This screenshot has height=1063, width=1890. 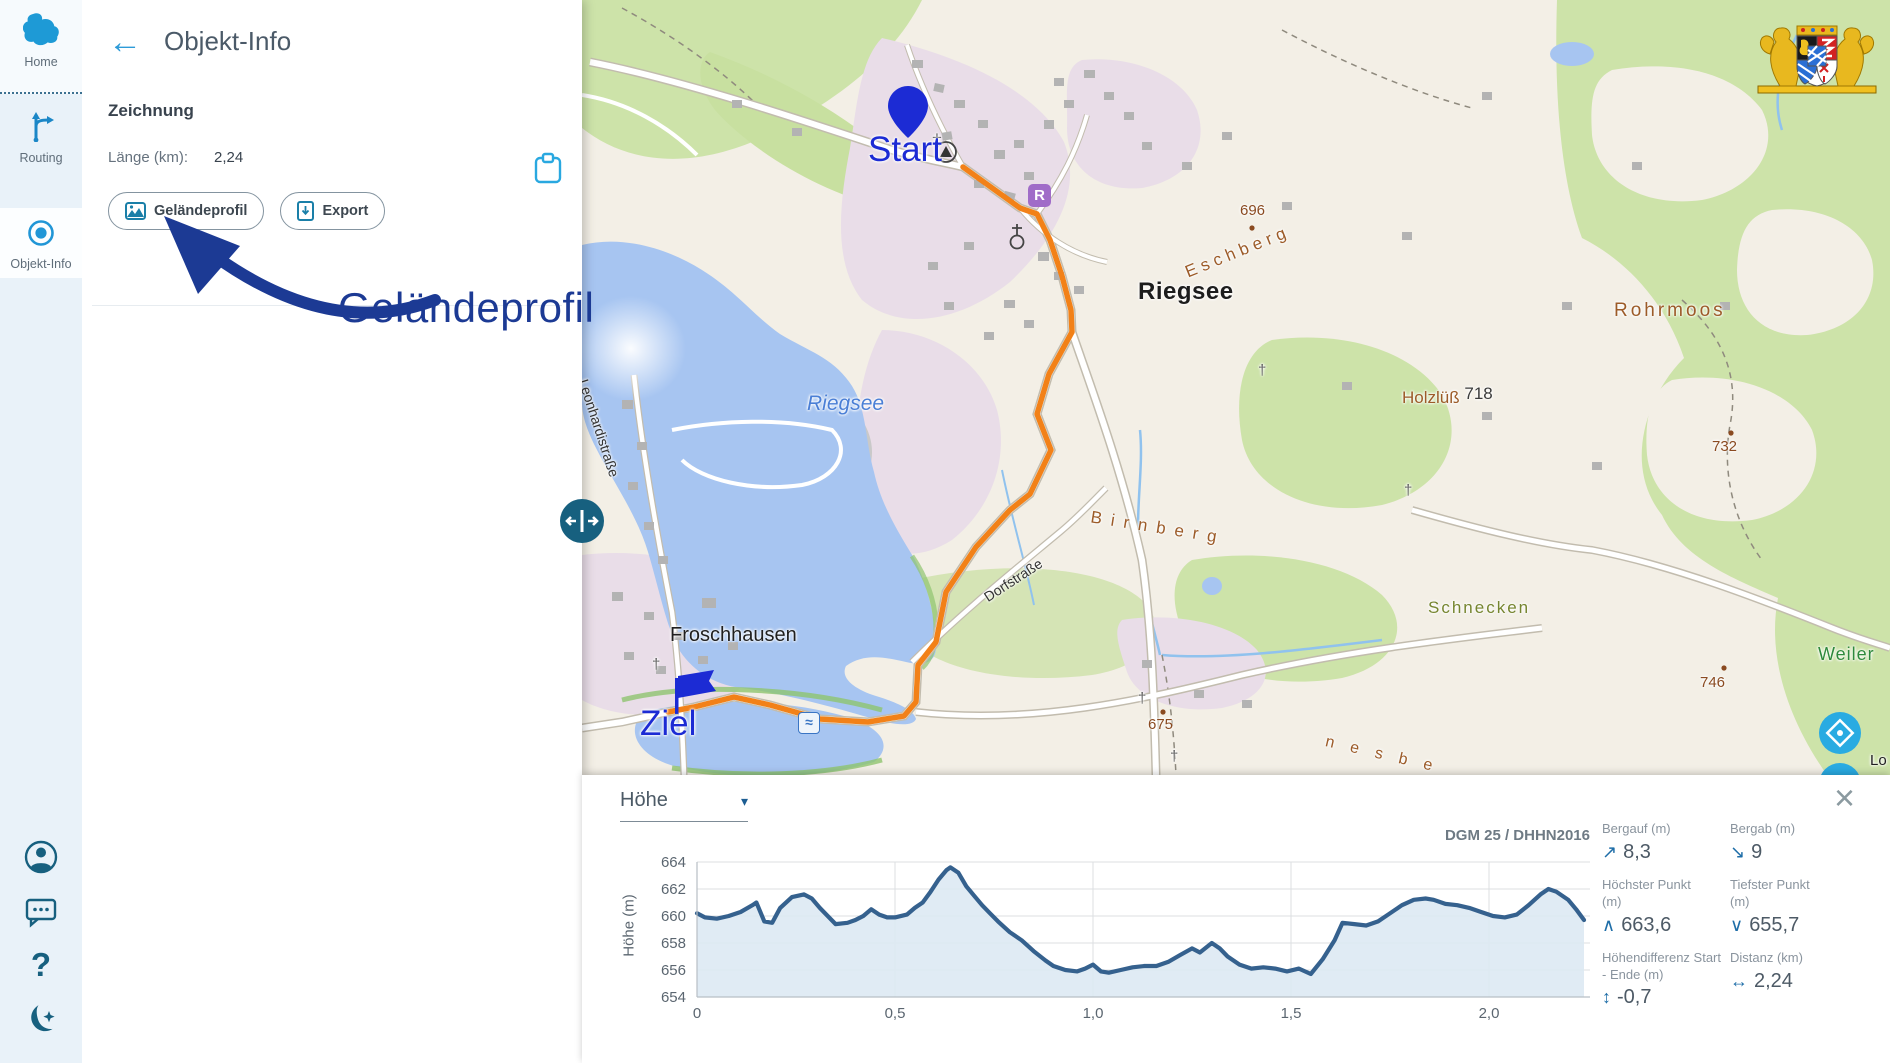 I want to click on map-label-weiler: Weiler, so click(x=1846, y=654).